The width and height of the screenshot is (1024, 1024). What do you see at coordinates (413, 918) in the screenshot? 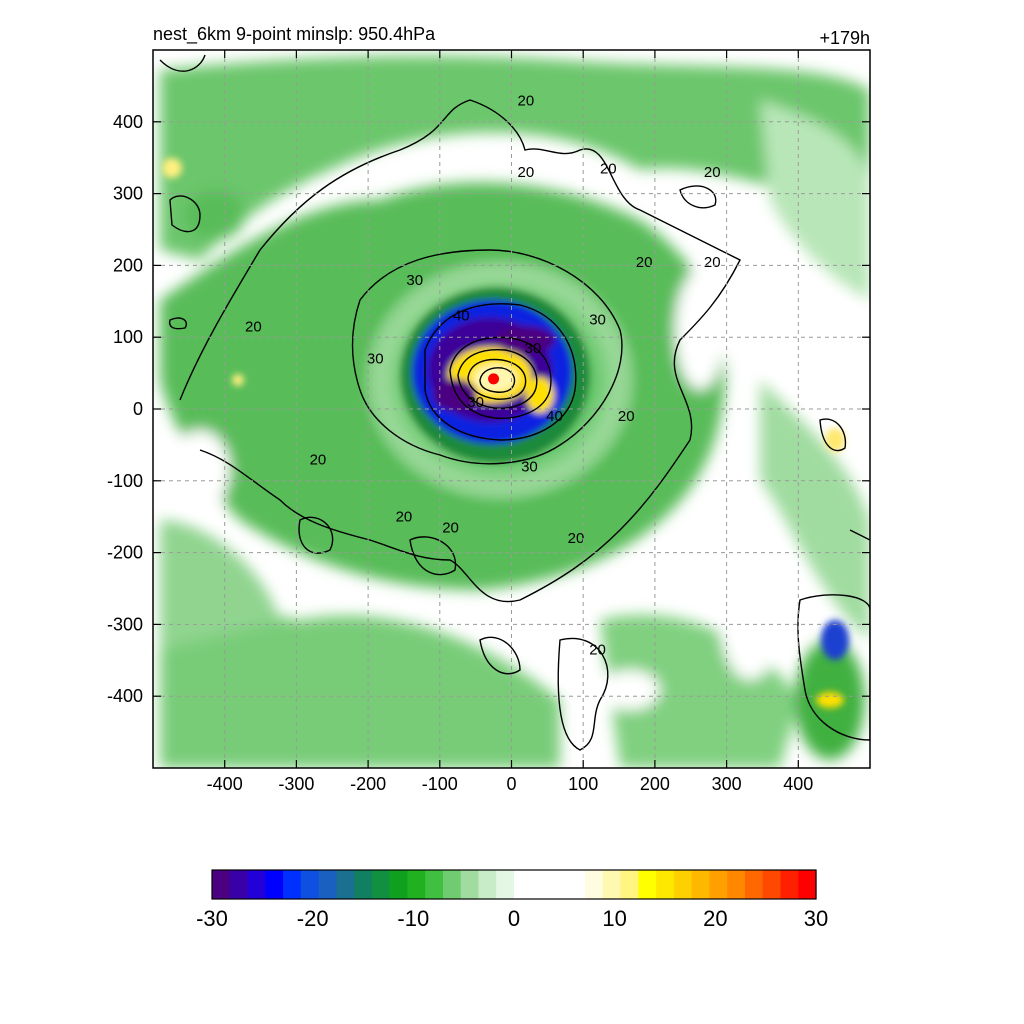
I see `colorbar-tick-label: -10` at bounding box center [413, 918].